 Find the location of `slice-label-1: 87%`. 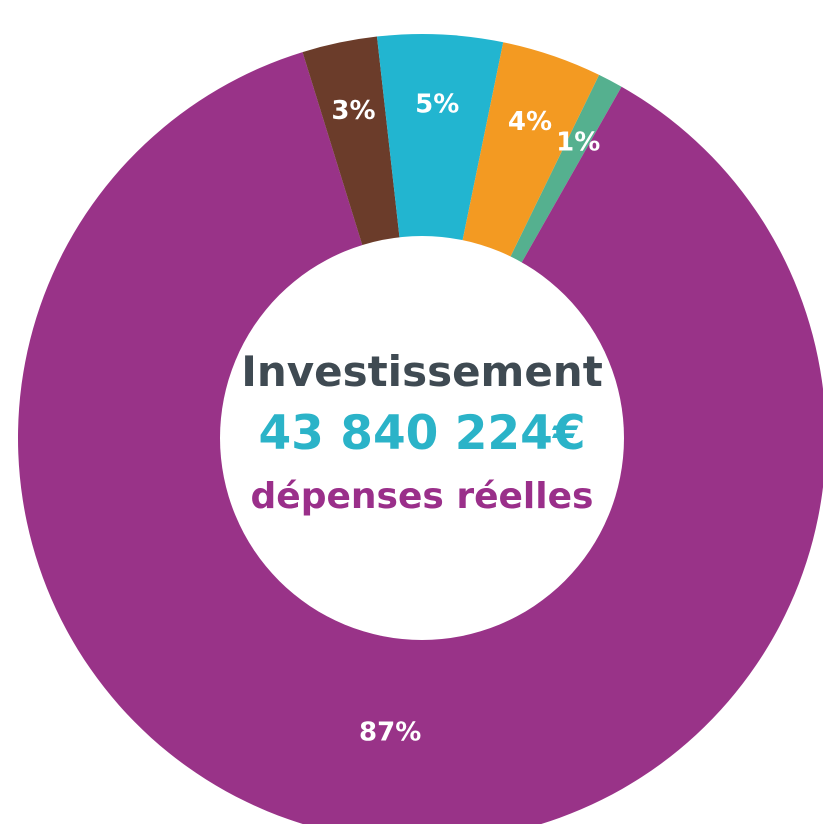

slice-label-1: 87% is located at coordinates (390, 732).